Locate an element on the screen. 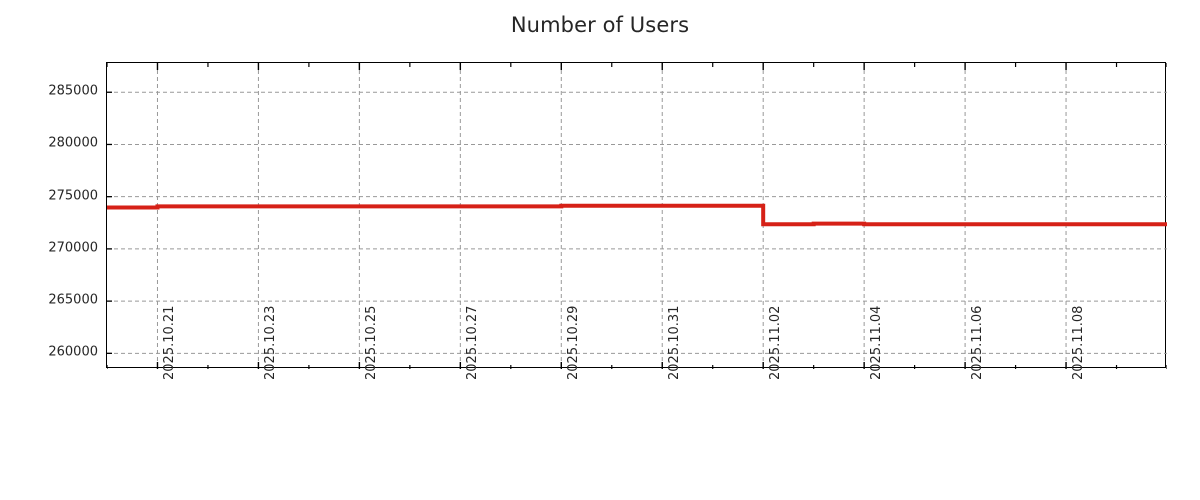  line-number-of-users is located at coordinates (637, 215).